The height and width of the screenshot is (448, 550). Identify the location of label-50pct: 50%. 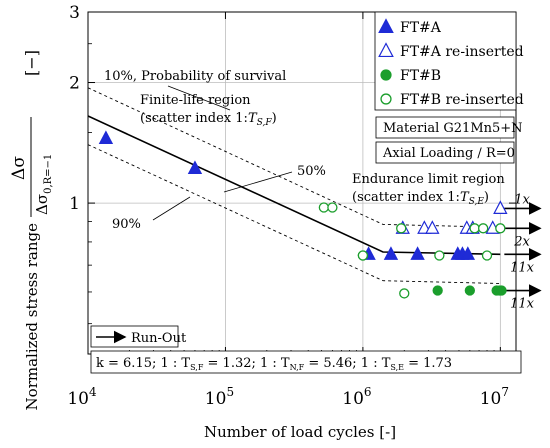
(311, 171).